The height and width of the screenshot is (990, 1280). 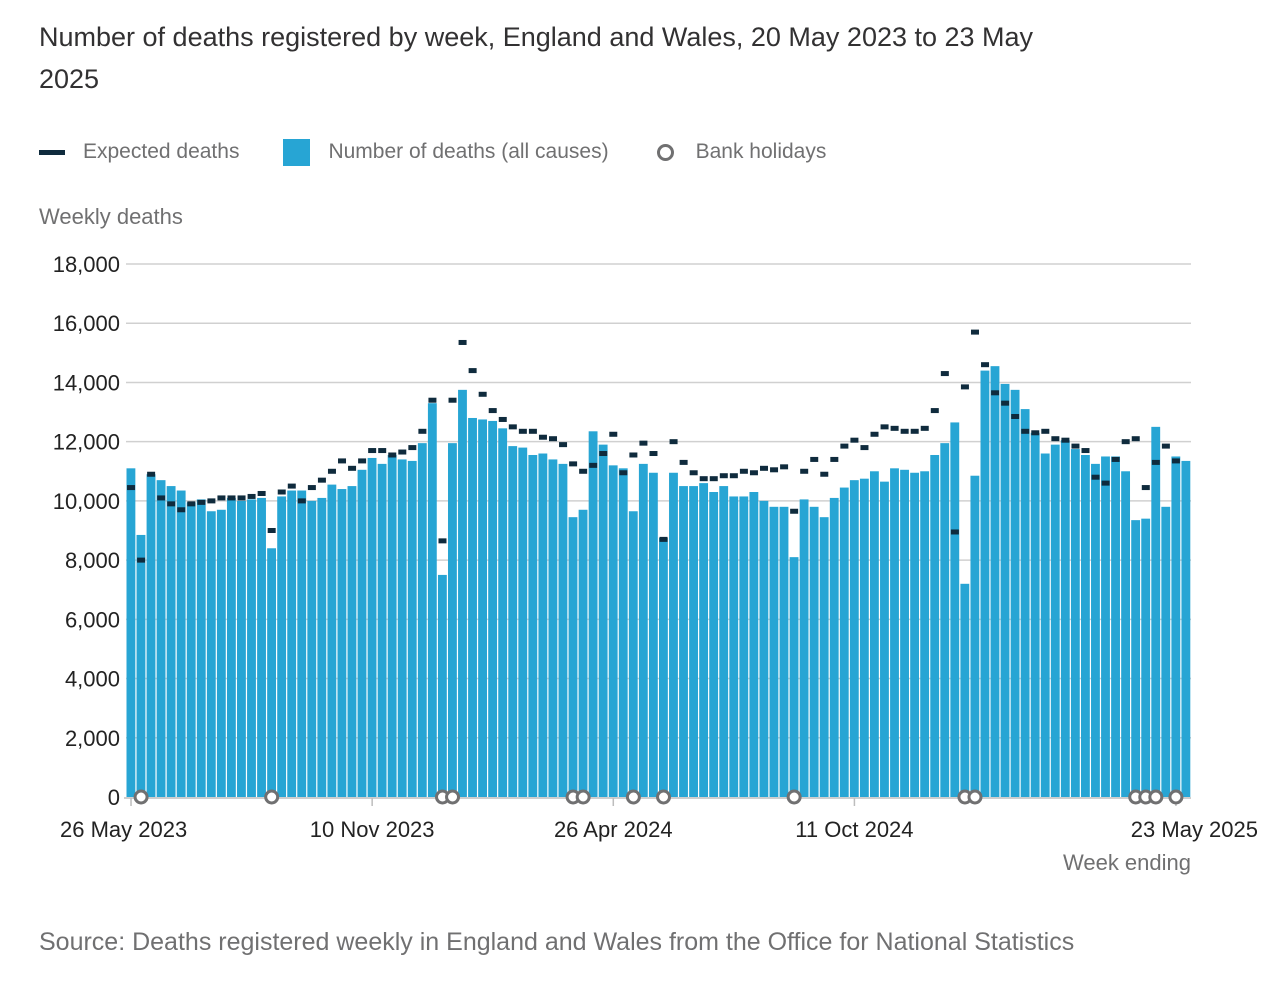 What do you see at coordinates (372, 829) in the screenshot?
I see `x-tick-label: 10 Nov 2023` at bounding box center [372, 829].